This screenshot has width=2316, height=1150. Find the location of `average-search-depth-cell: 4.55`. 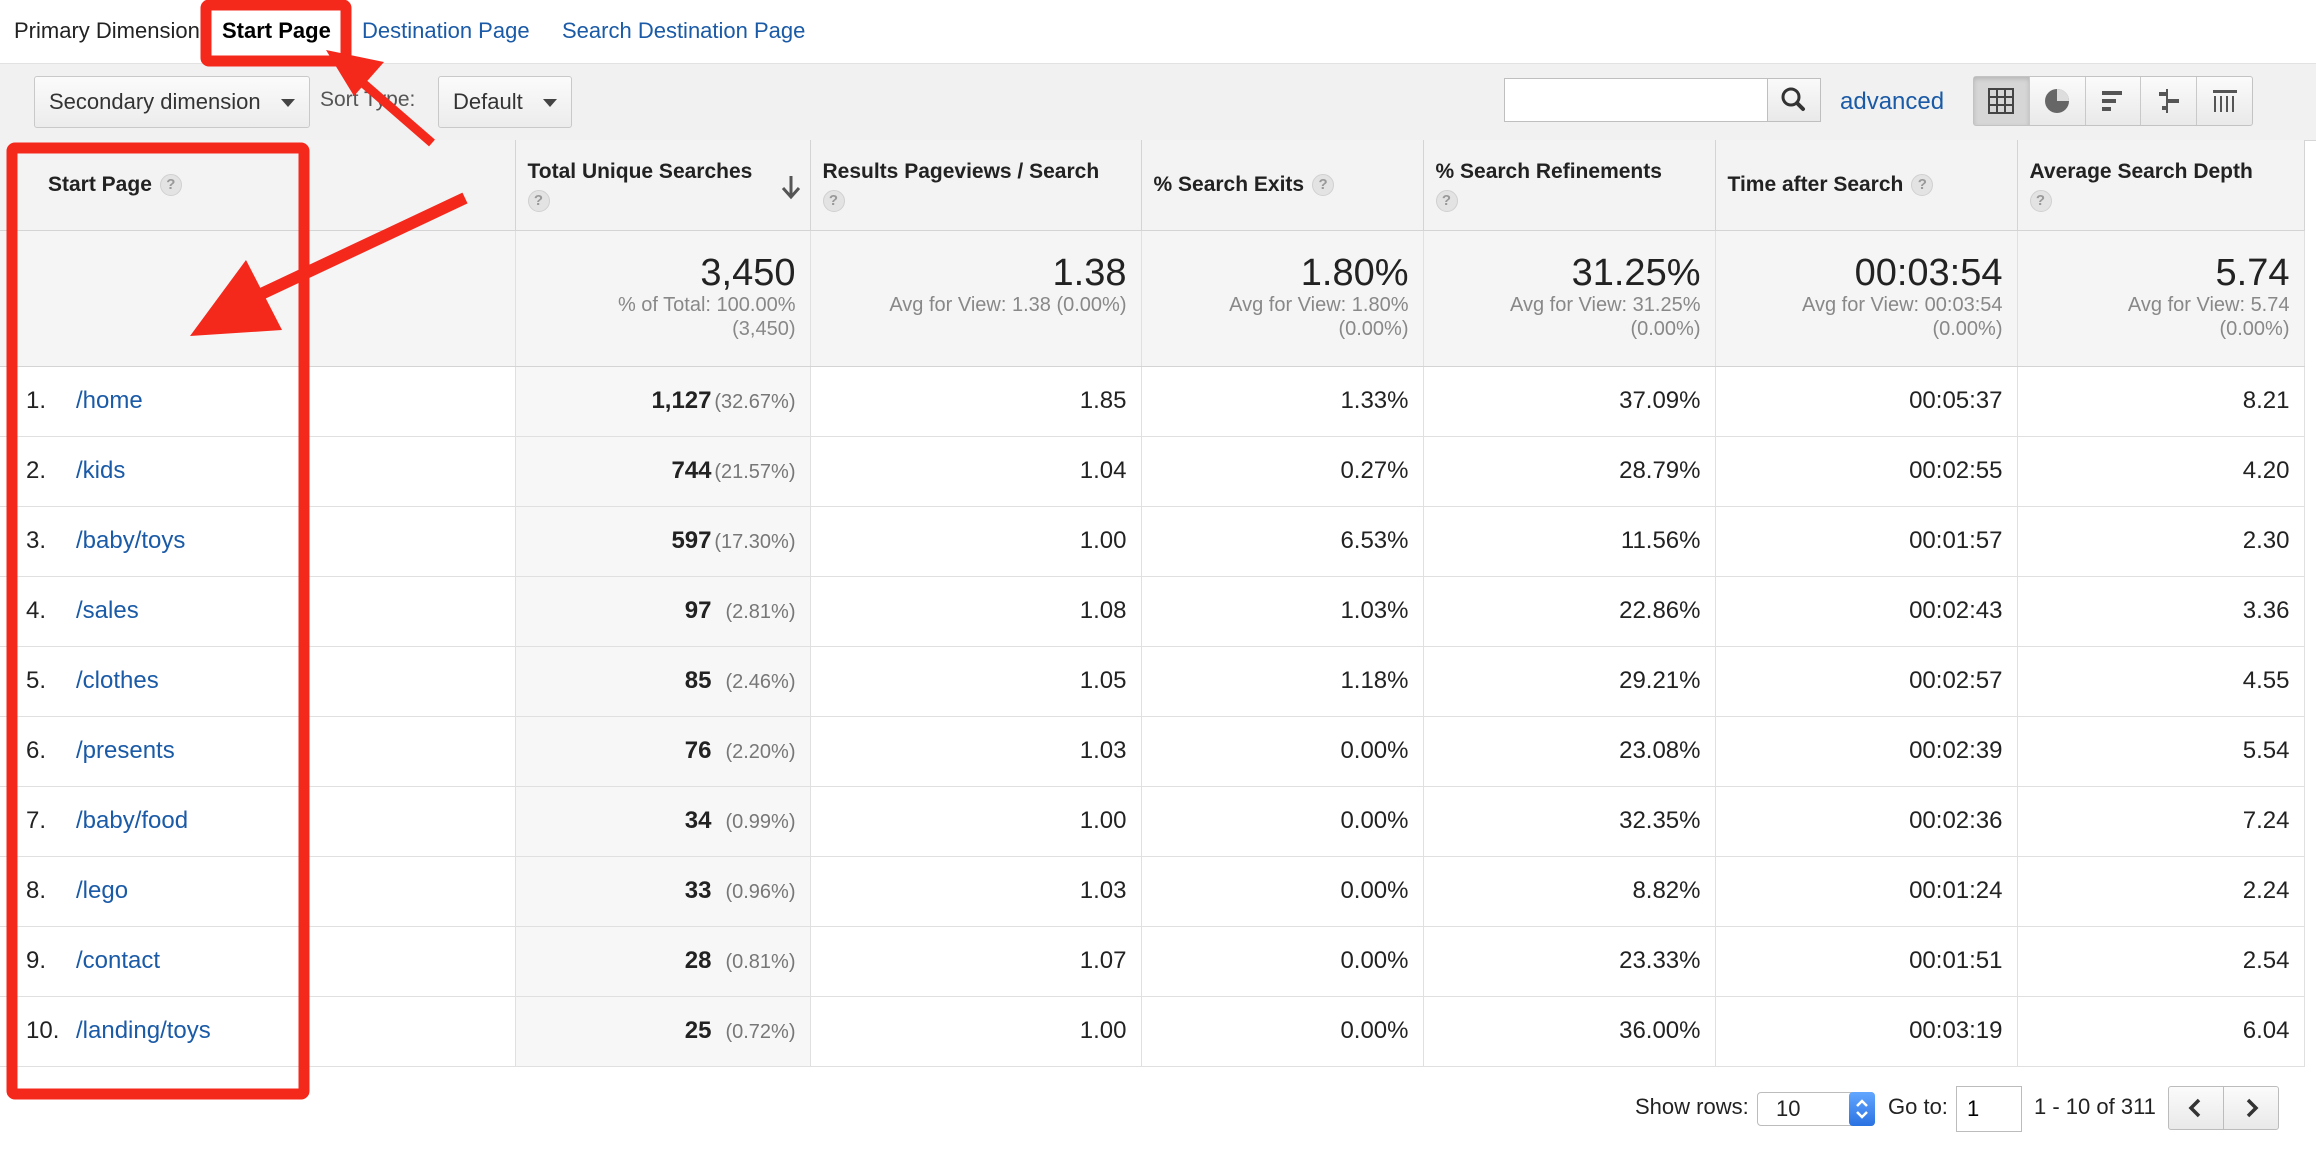

average-search-depth-cell: 4.55 is located at coordinates (2161, 681).